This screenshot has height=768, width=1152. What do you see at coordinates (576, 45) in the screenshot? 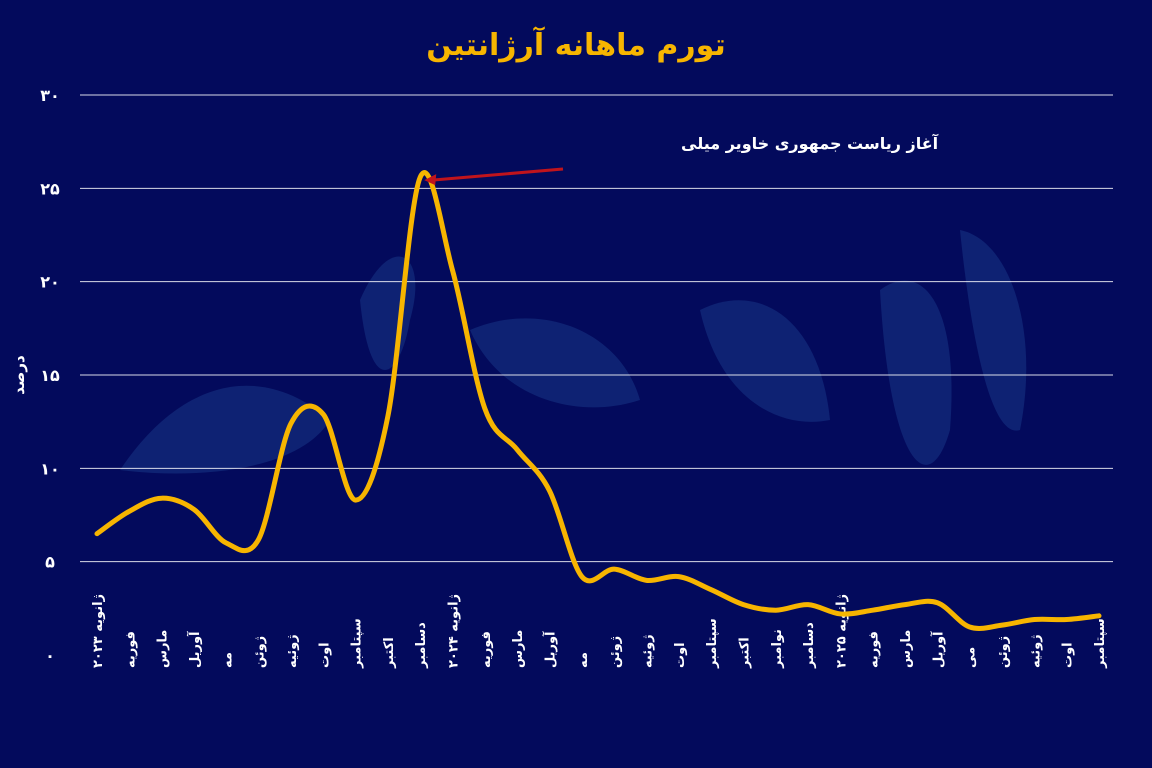
I see `chart-title: تورم ماهانه آرژانتین` at bounding box center [576, 45].